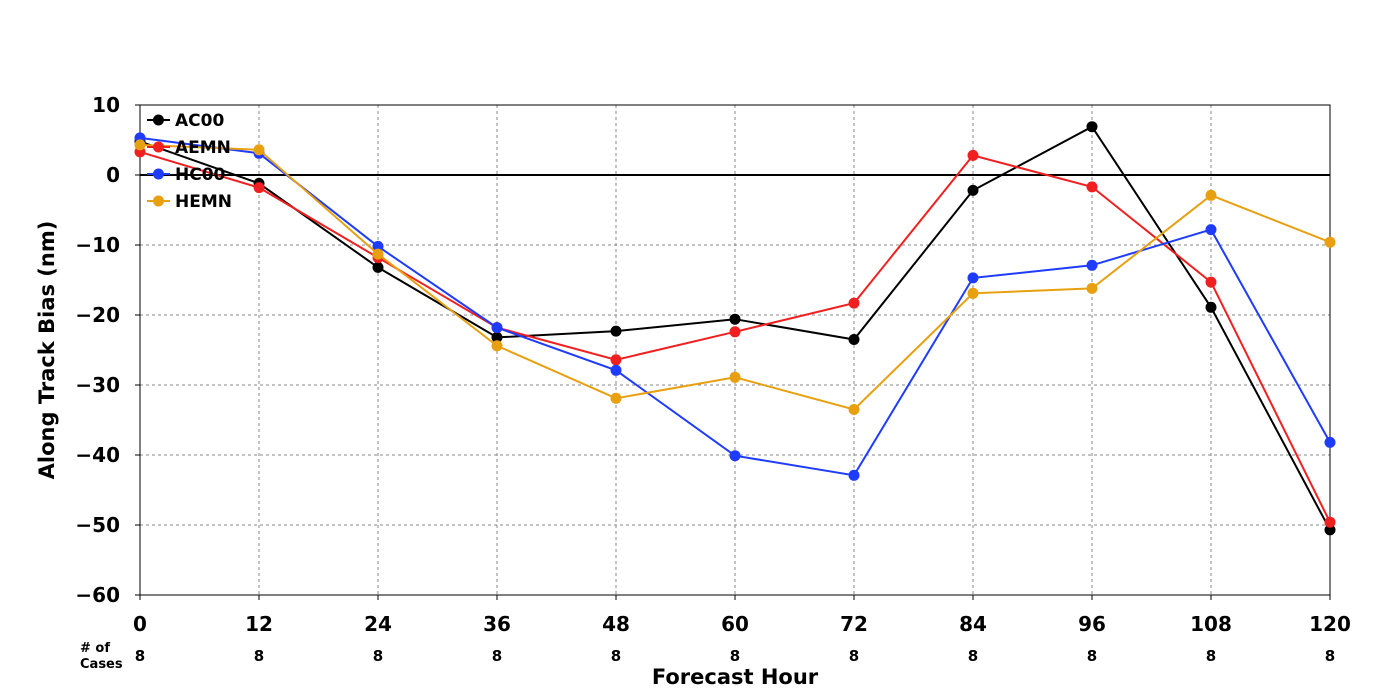 The height and width of the screenshot is (700, 1400). I want to click on x-tick-label: 72, so click(854, 624).